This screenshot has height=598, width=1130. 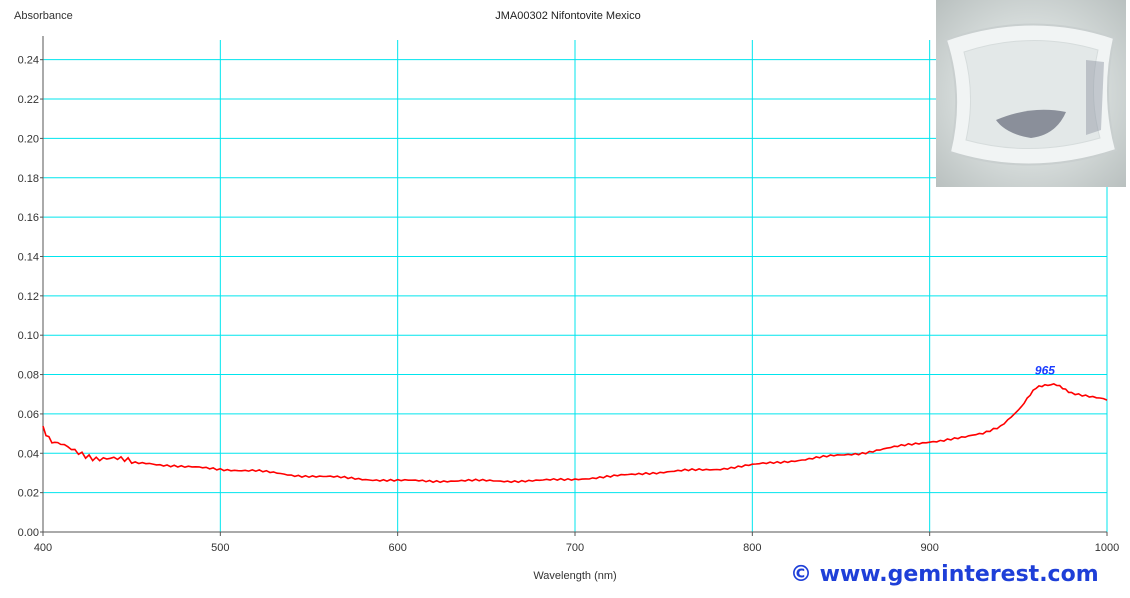 I want to click on y-tick-label: 0.18, so click(x=28, y=179).